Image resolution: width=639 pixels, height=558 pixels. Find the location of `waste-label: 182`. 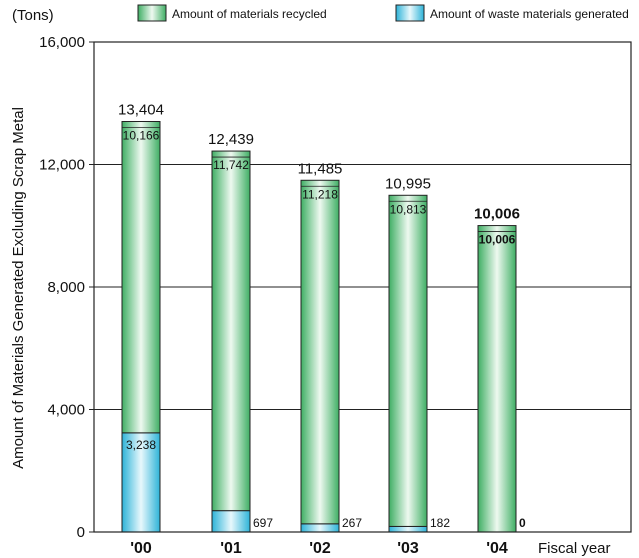

waste-label: 182 is located at coordinates (440, 523).